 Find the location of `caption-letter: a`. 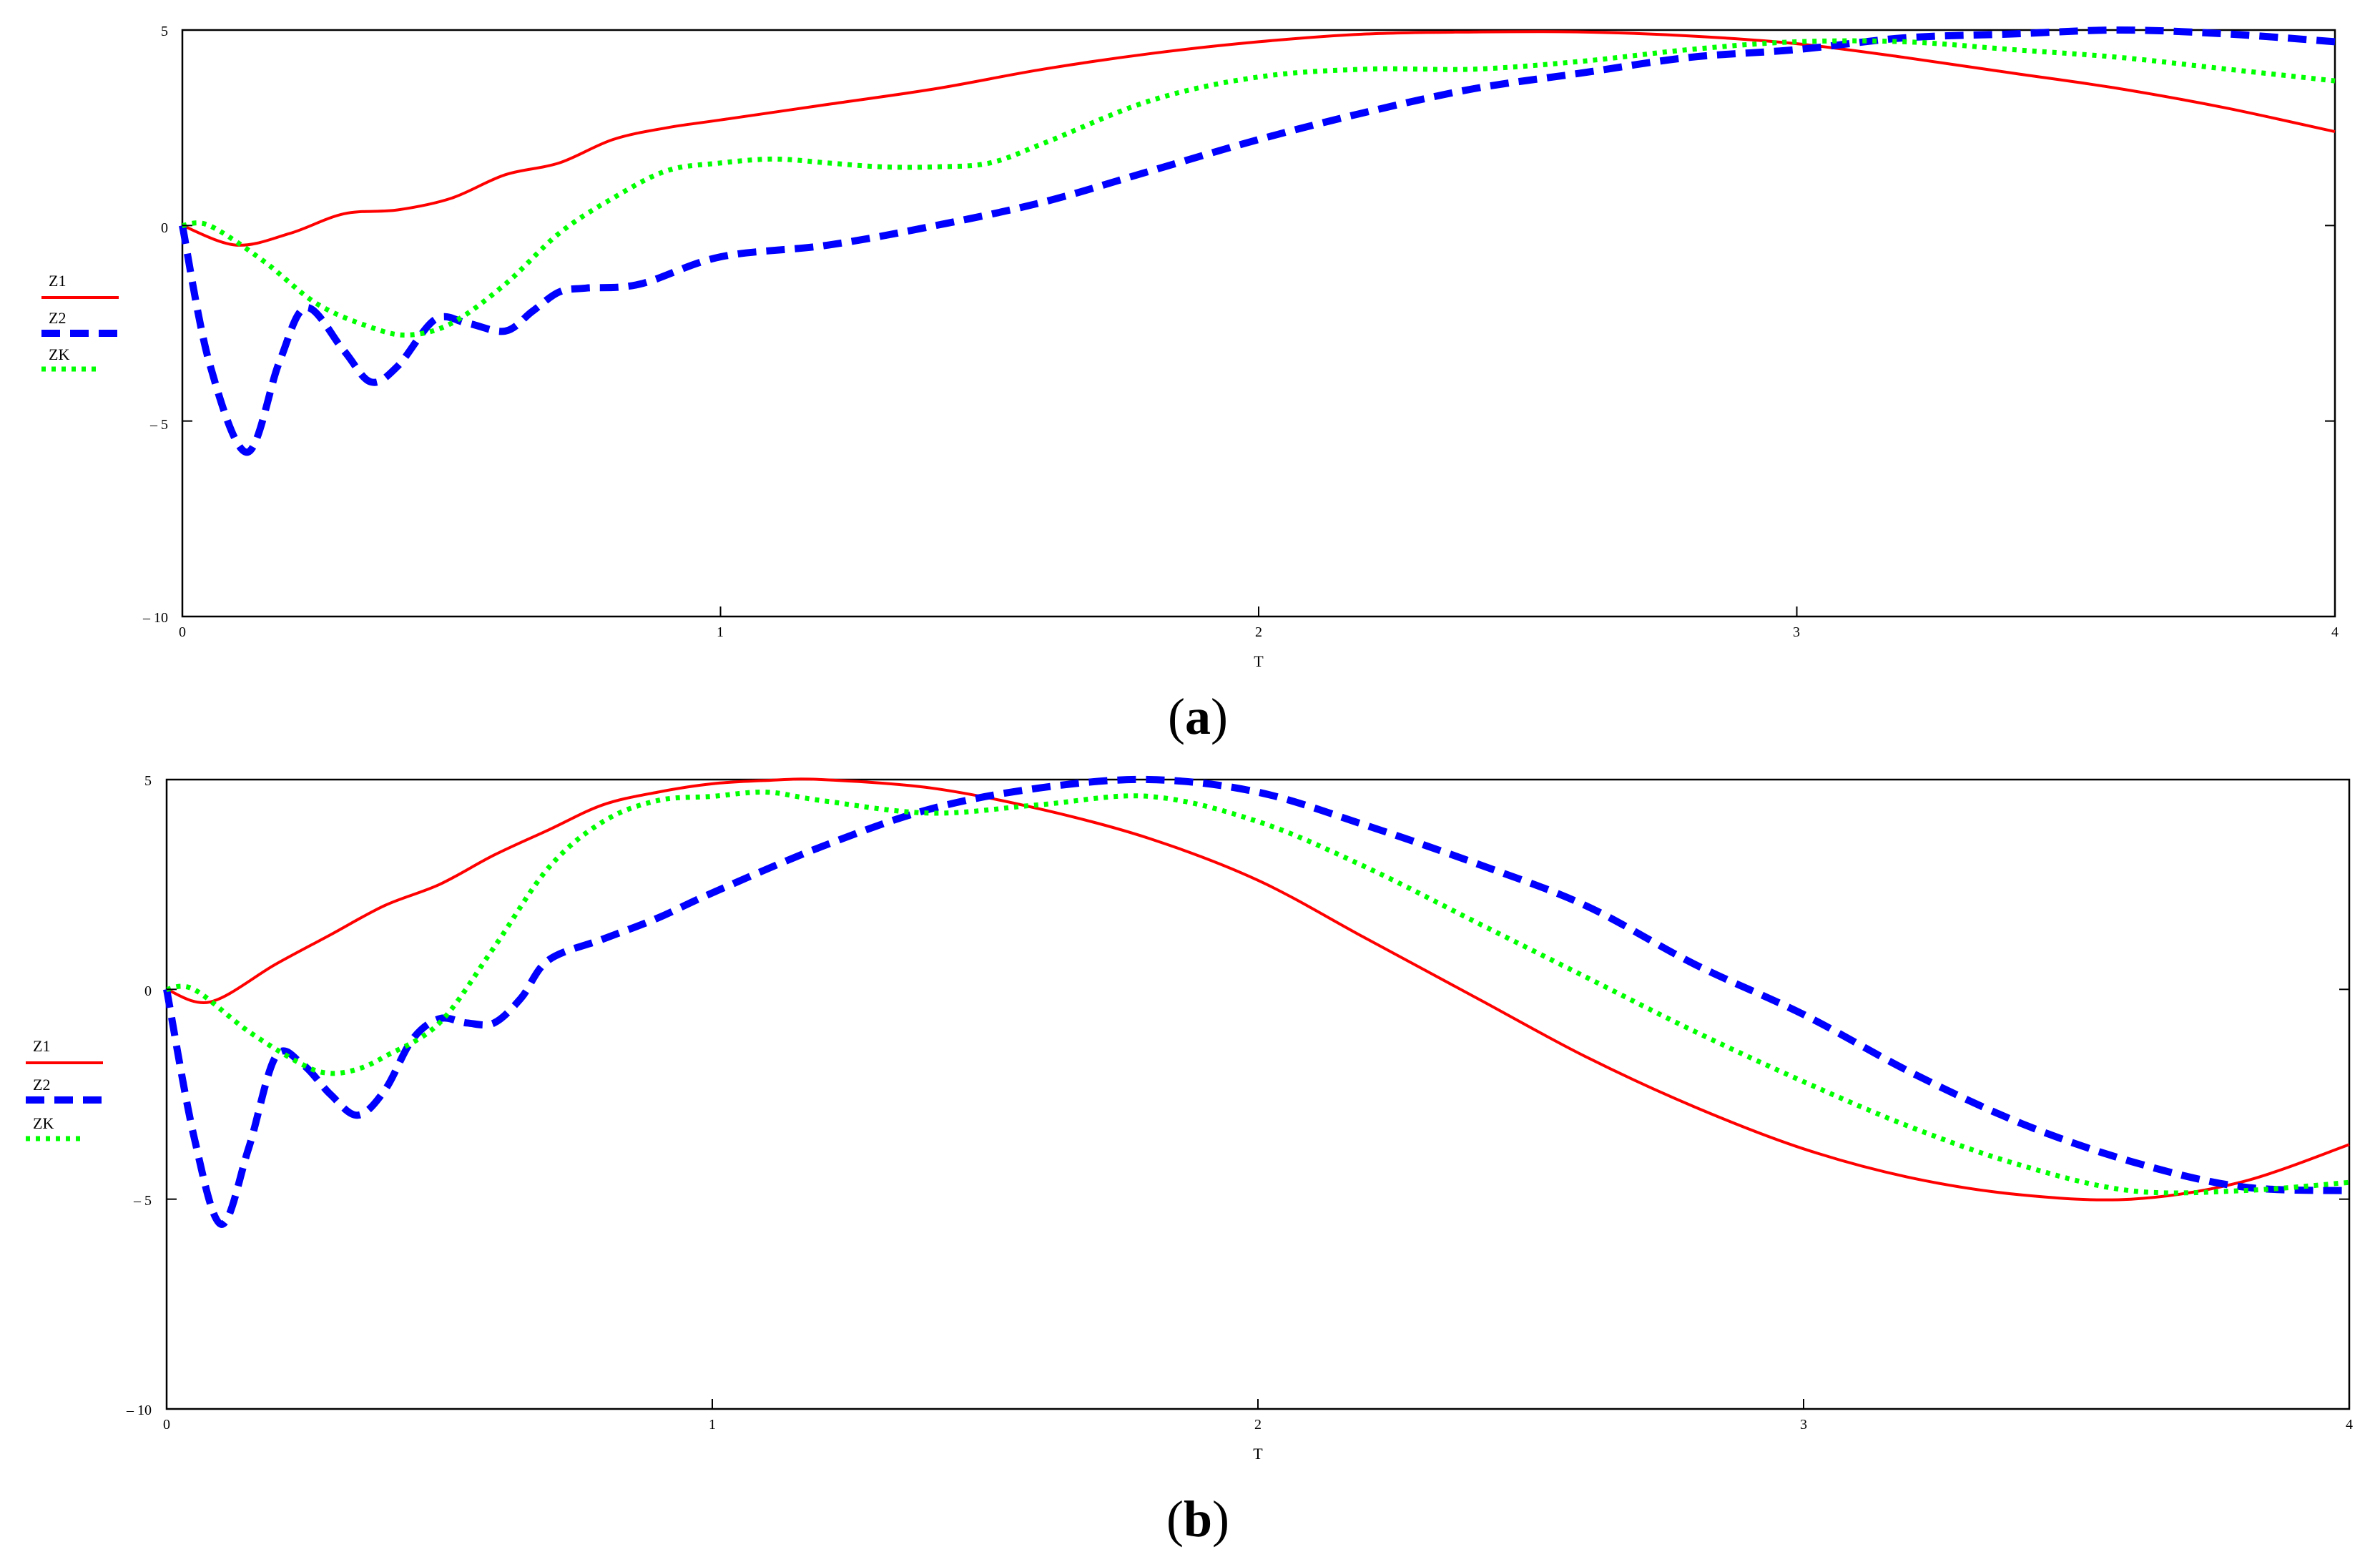

caption-letter: a is located at coordinates (1198, 716).